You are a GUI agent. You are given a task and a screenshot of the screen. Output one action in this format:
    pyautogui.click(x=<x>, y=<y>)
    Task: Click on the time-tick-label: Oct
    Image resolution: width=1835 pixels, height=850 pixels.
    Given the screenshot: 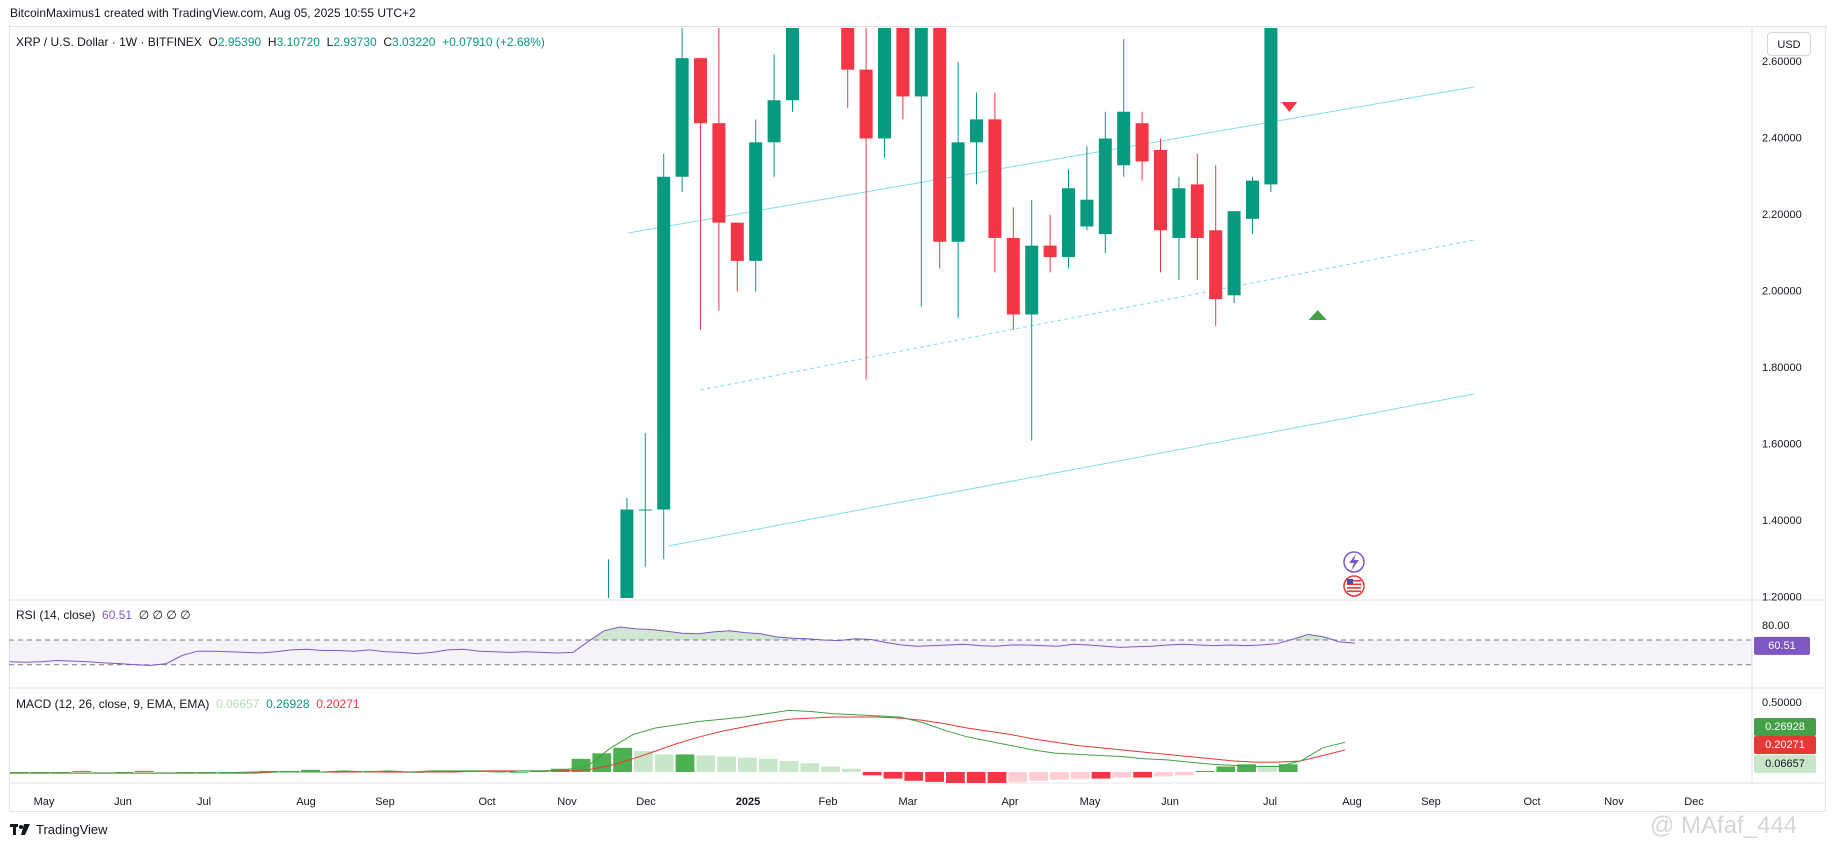 What is the action you would take?
    pyautogui.click(x=1531, y=802)
    